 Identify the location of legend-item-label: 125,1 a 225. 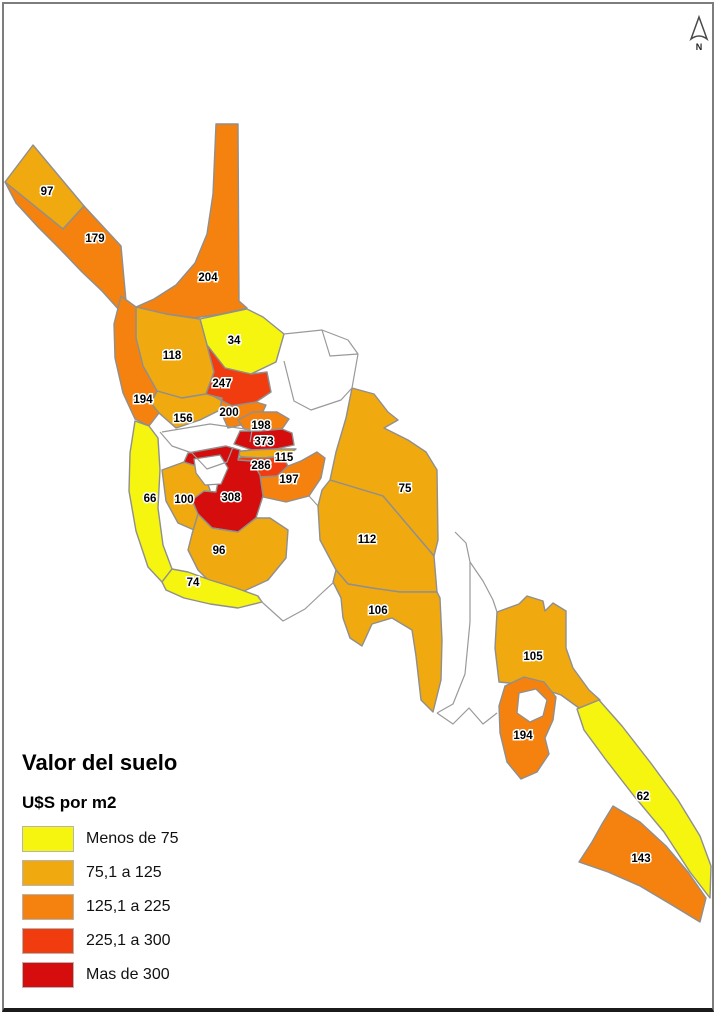
(128, 906).